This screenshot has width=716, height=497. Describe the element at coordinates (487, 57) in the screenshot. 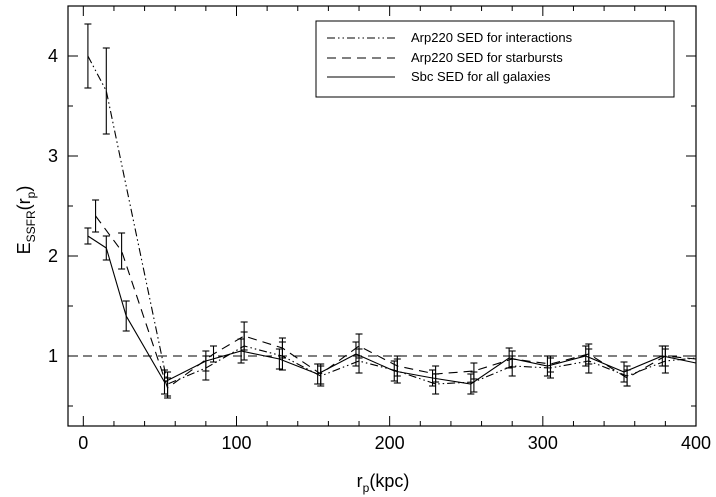

I see `legend-label-starbursts: Arp220 SED for starbursts` at that location.